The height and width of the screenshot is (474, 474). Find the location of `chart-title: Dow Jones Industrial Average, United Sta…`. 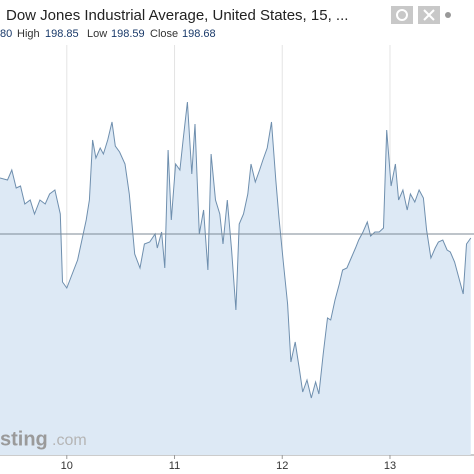

chart-title: Dow Jones Industrial Average, United Sta… is located at coordinates (177, 15).